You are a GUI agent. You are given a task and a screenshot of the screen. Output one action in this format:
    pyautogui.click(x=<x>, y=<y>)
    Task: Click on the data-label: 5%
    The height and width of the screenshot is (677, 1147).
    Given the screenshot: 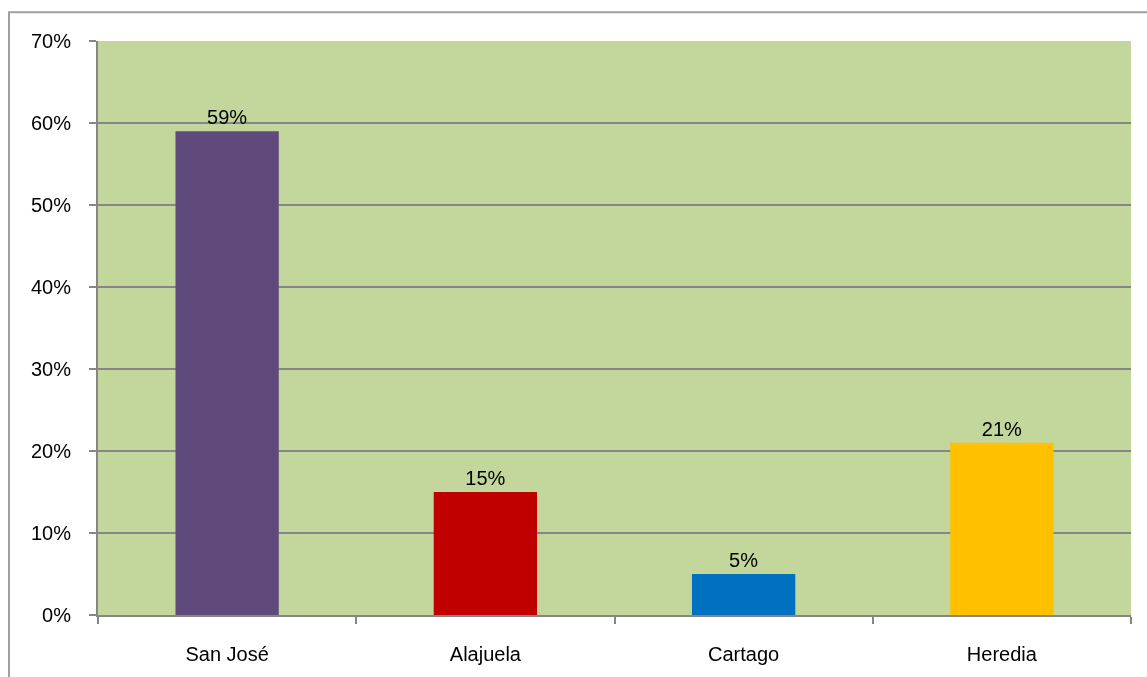 What is the action you would take?
    pyautogui.click(x=744, y=560)
    